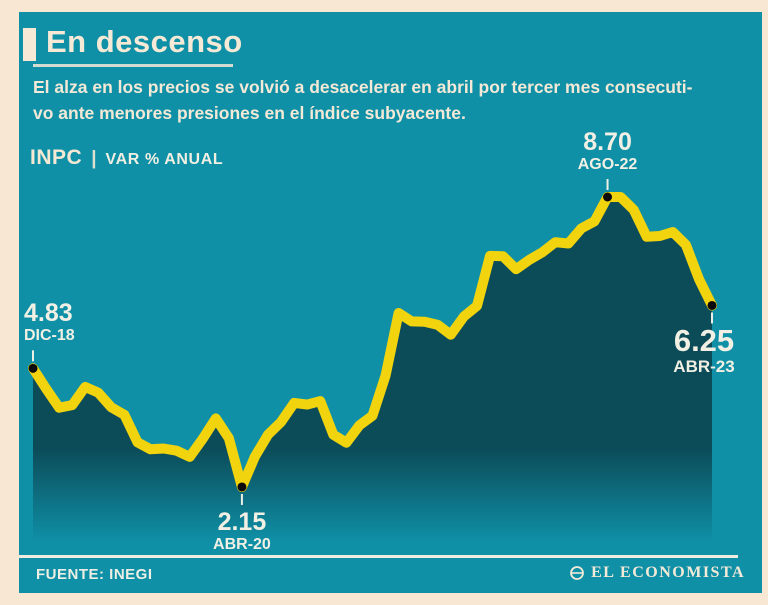  What do you see at coordinates (144, 41) in the screenshot?
I see `page-title: En descenso` at bounding box center [144, 41].